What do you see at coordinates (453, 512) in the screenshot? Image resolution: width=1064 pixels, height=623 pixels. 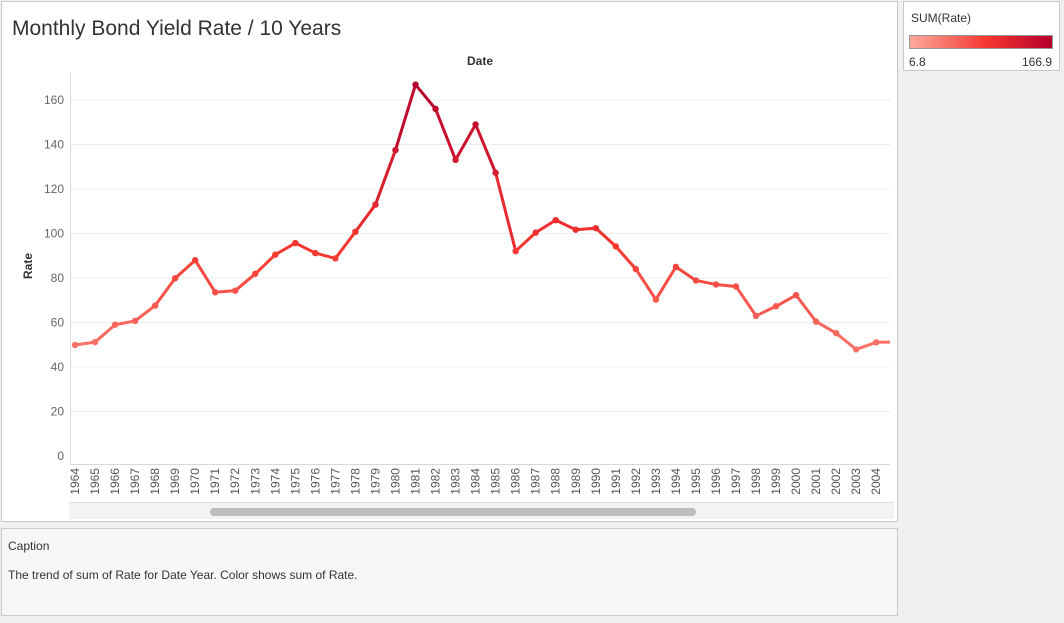 I see `scrollbar-thumb` at bounding box center [453, 512].